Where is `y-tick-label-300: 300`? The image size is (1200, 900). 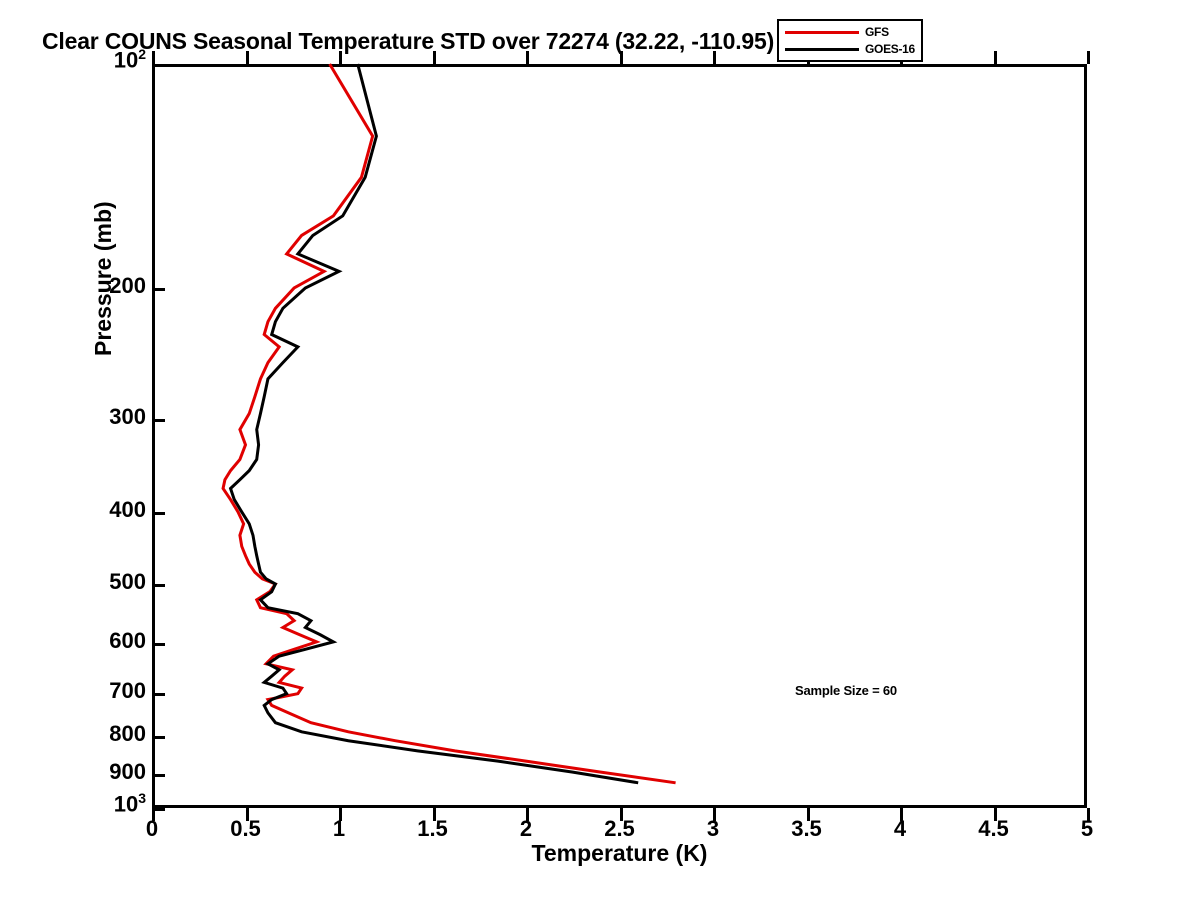
y-tick-label-300: 300 is located at coordinates (127, 416).